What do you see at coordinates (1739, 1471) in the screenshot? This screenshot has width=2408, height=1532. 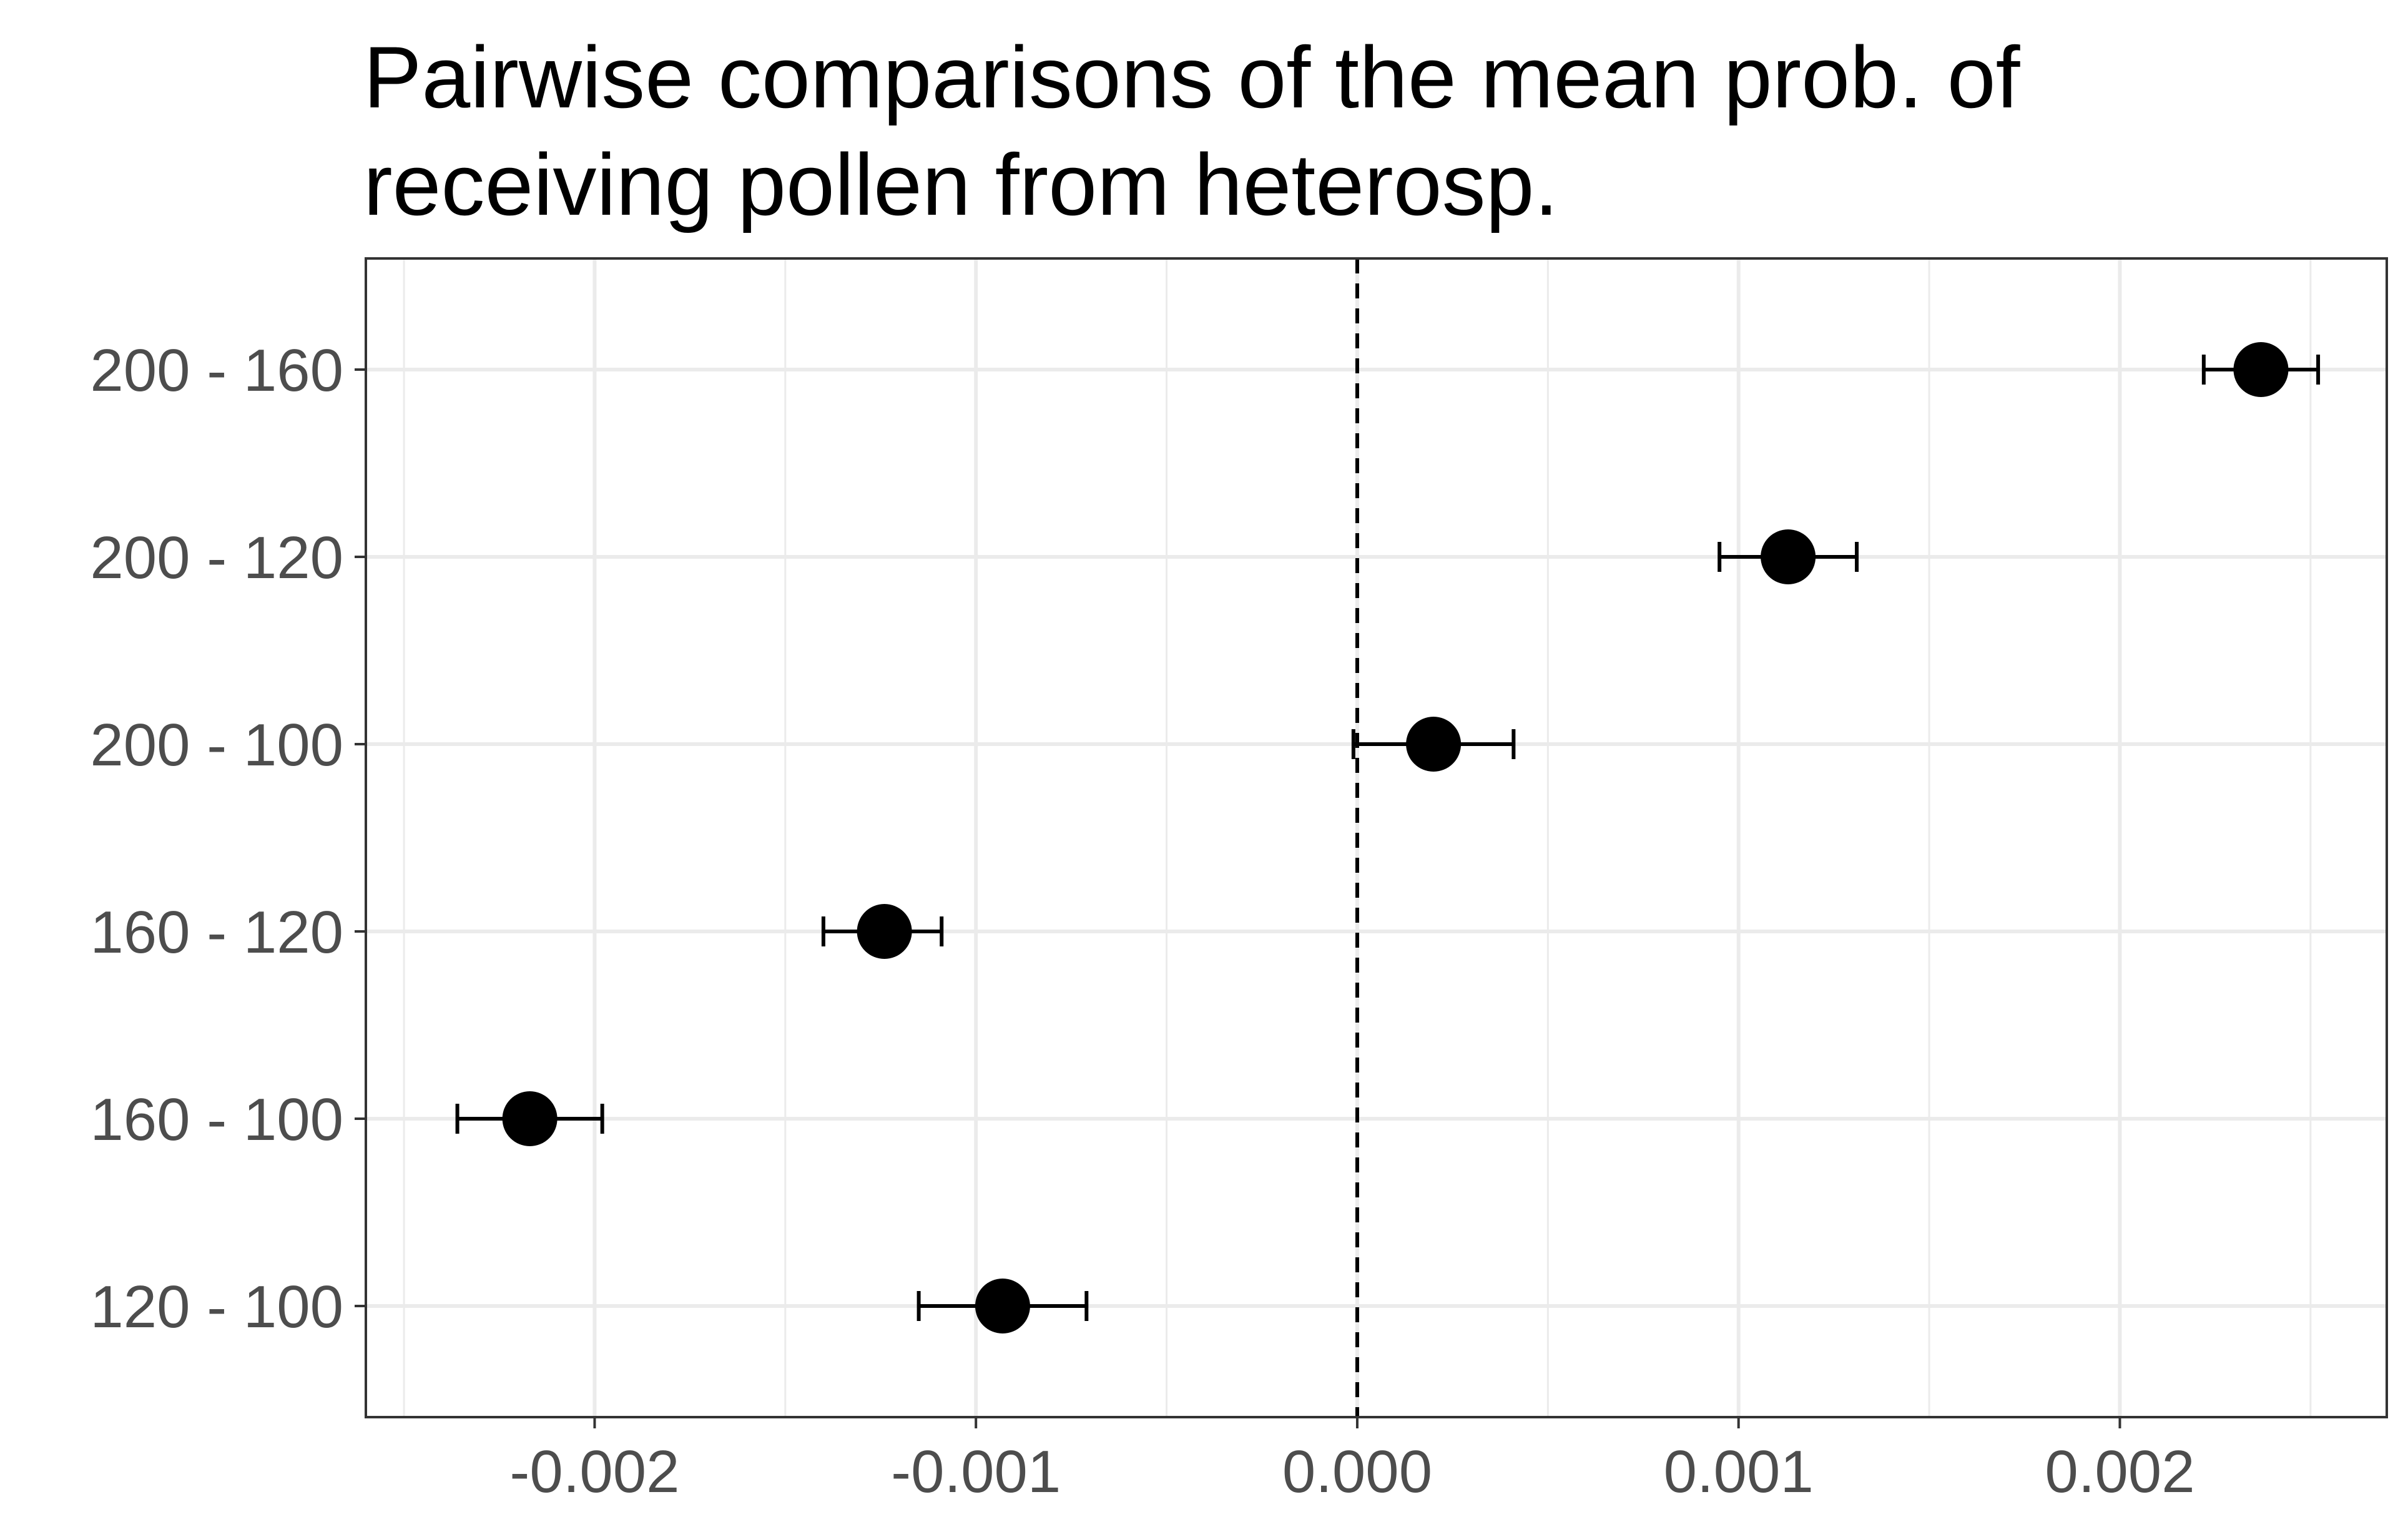 I see `x-tick-label: 0.001` at bounding box center [1739, 1471].